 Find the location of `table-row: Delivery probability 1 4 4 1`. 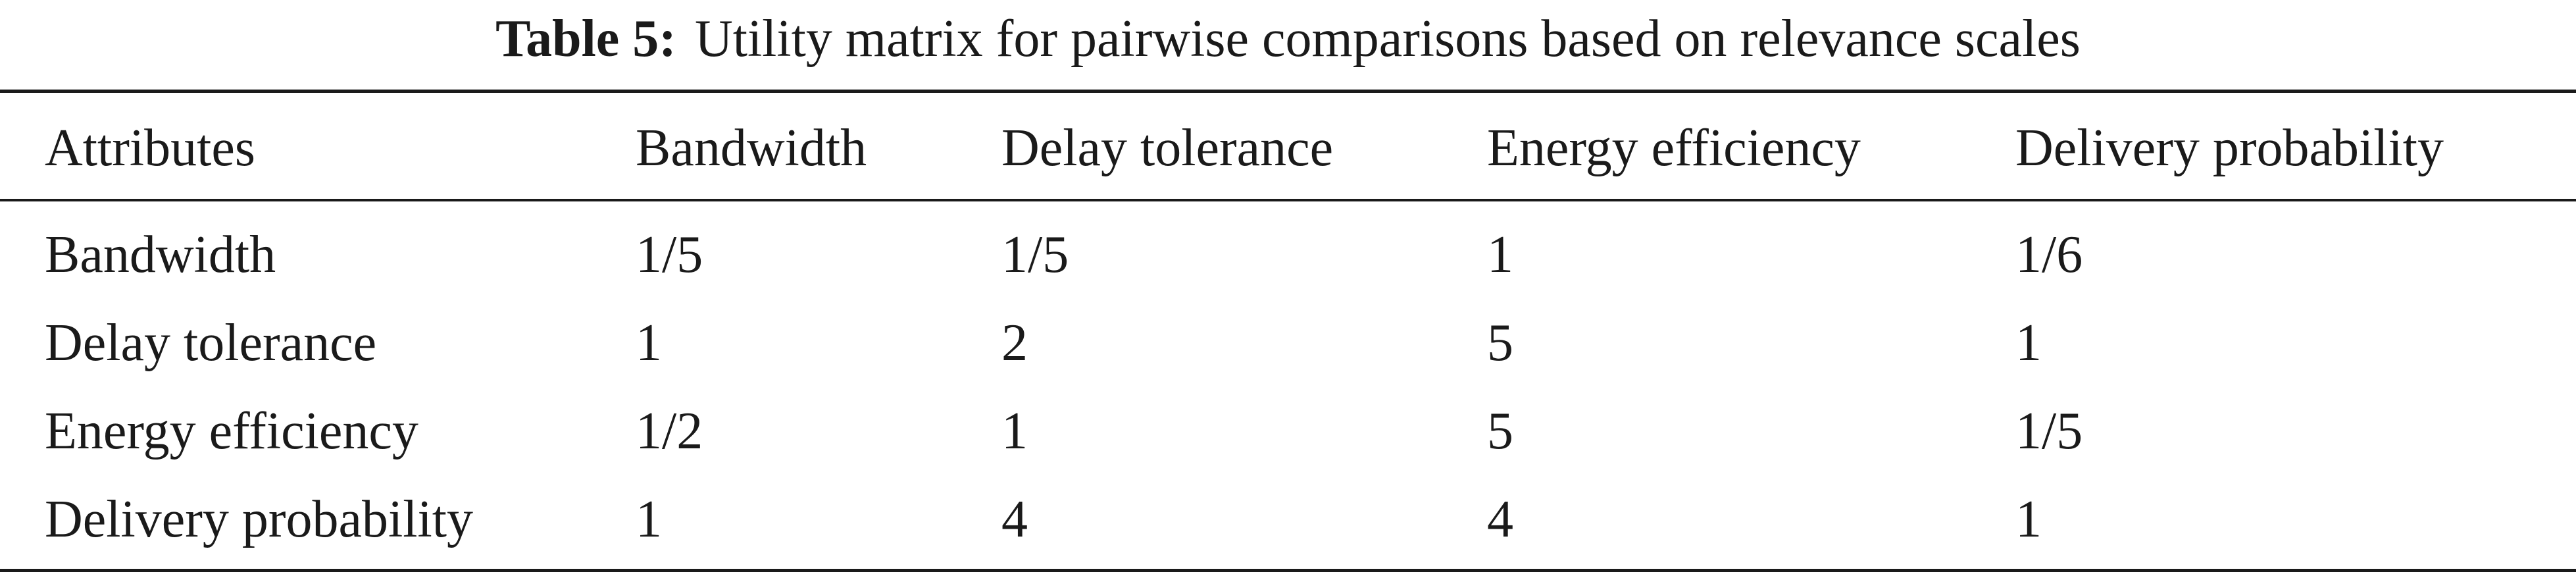

table-row: Delivery probability 1 4 4 1 is located at coordinates (1288, 519).